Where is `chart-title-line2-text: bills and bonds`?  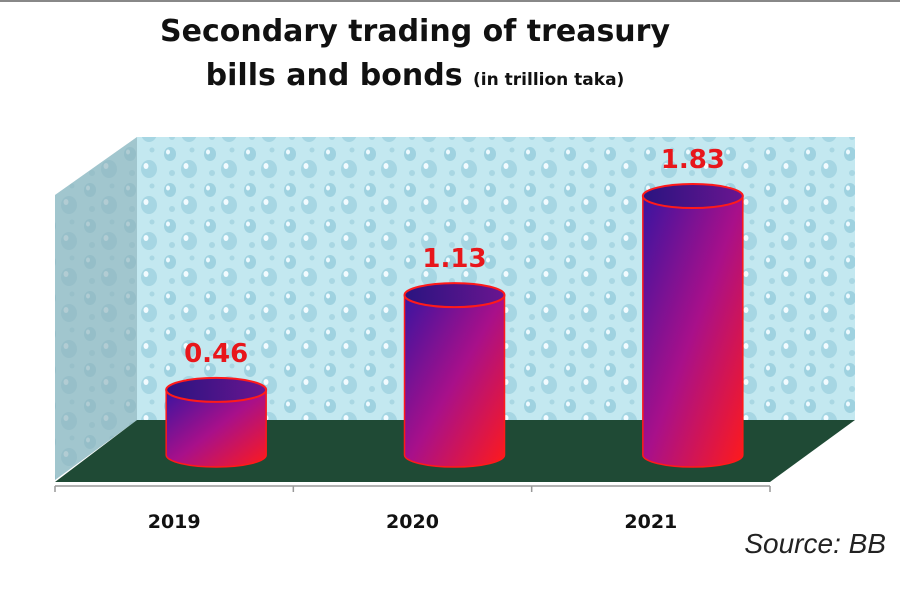 chart-title-line2-text: bills and bonds is located at coordinates (334, 75).